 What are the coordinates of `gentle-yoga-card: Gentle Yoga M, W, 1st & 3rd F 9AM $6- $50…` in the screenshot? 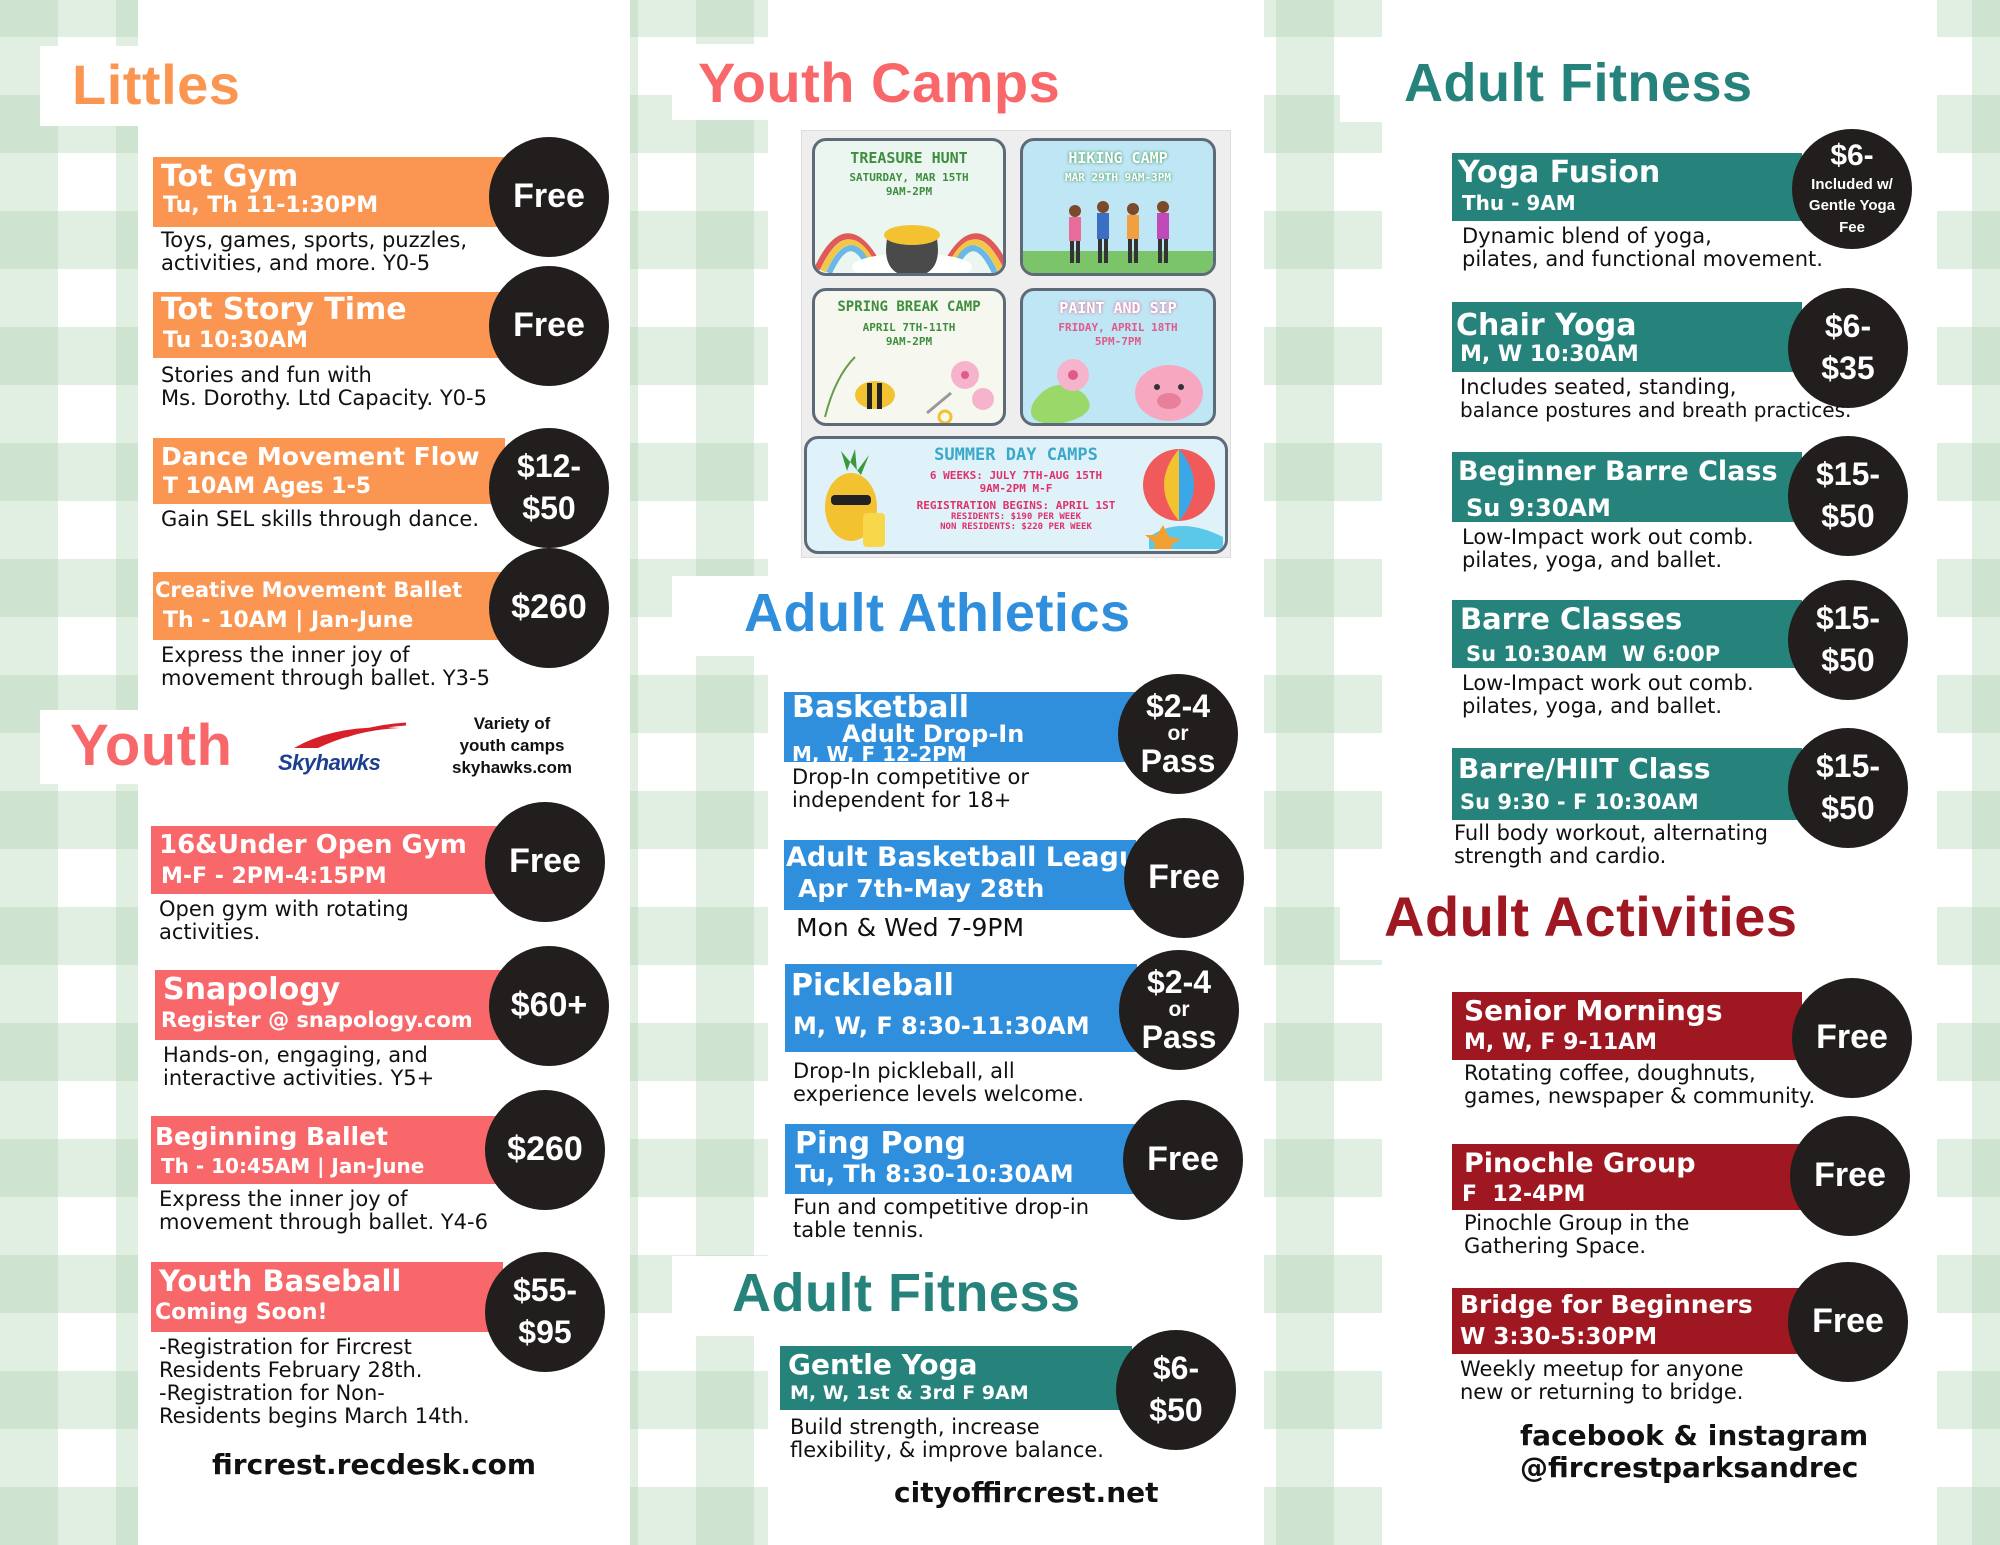 It's located at (1010, 1398).